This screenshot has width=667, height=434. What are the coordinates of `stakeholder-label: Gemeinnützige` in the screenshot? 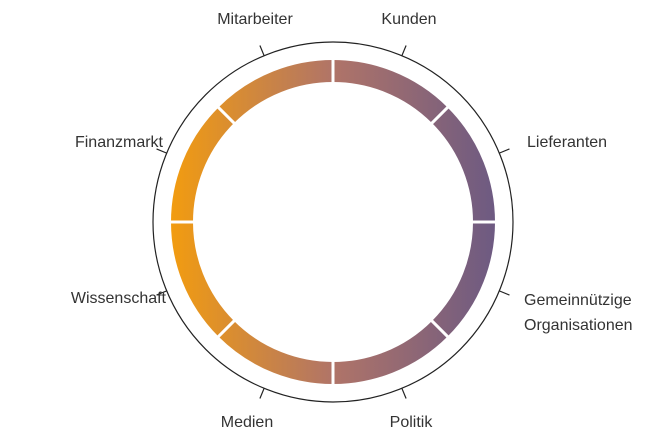 It's located at (578, 300).